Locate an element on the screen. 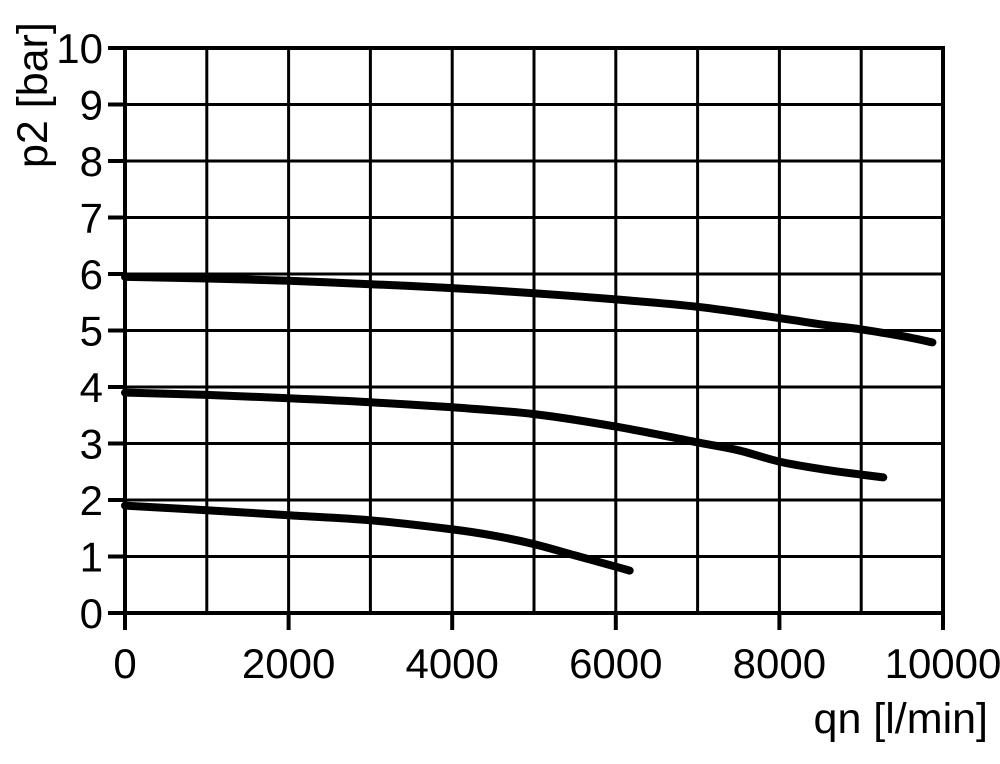 This screenshot has width=1000, height=764. y-tick-label: 1 is located at coordinates (91, 557).